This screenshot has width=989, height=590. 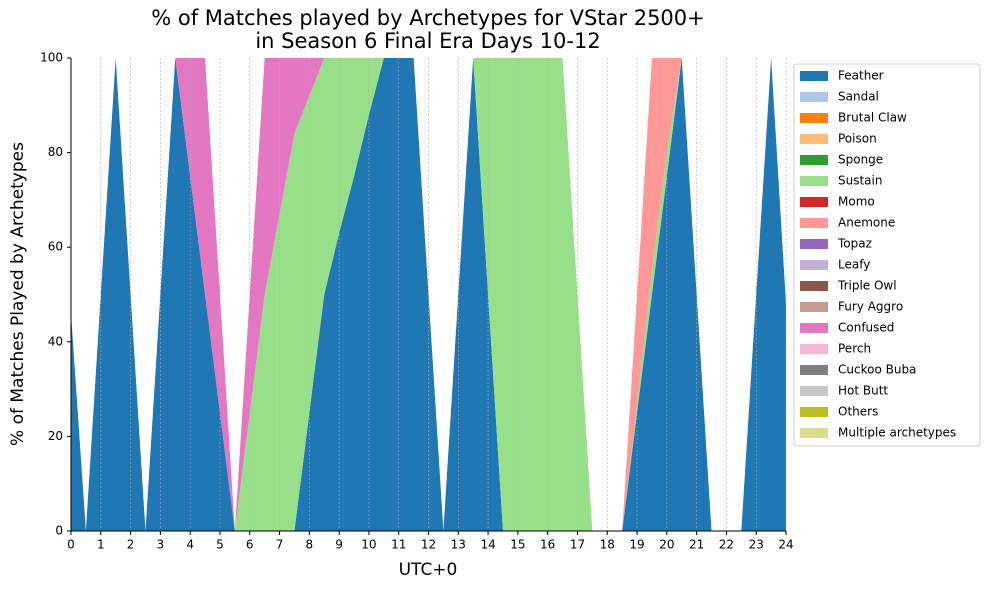 I want to click on y-tick-label: 100, so click(x=51, y=58).